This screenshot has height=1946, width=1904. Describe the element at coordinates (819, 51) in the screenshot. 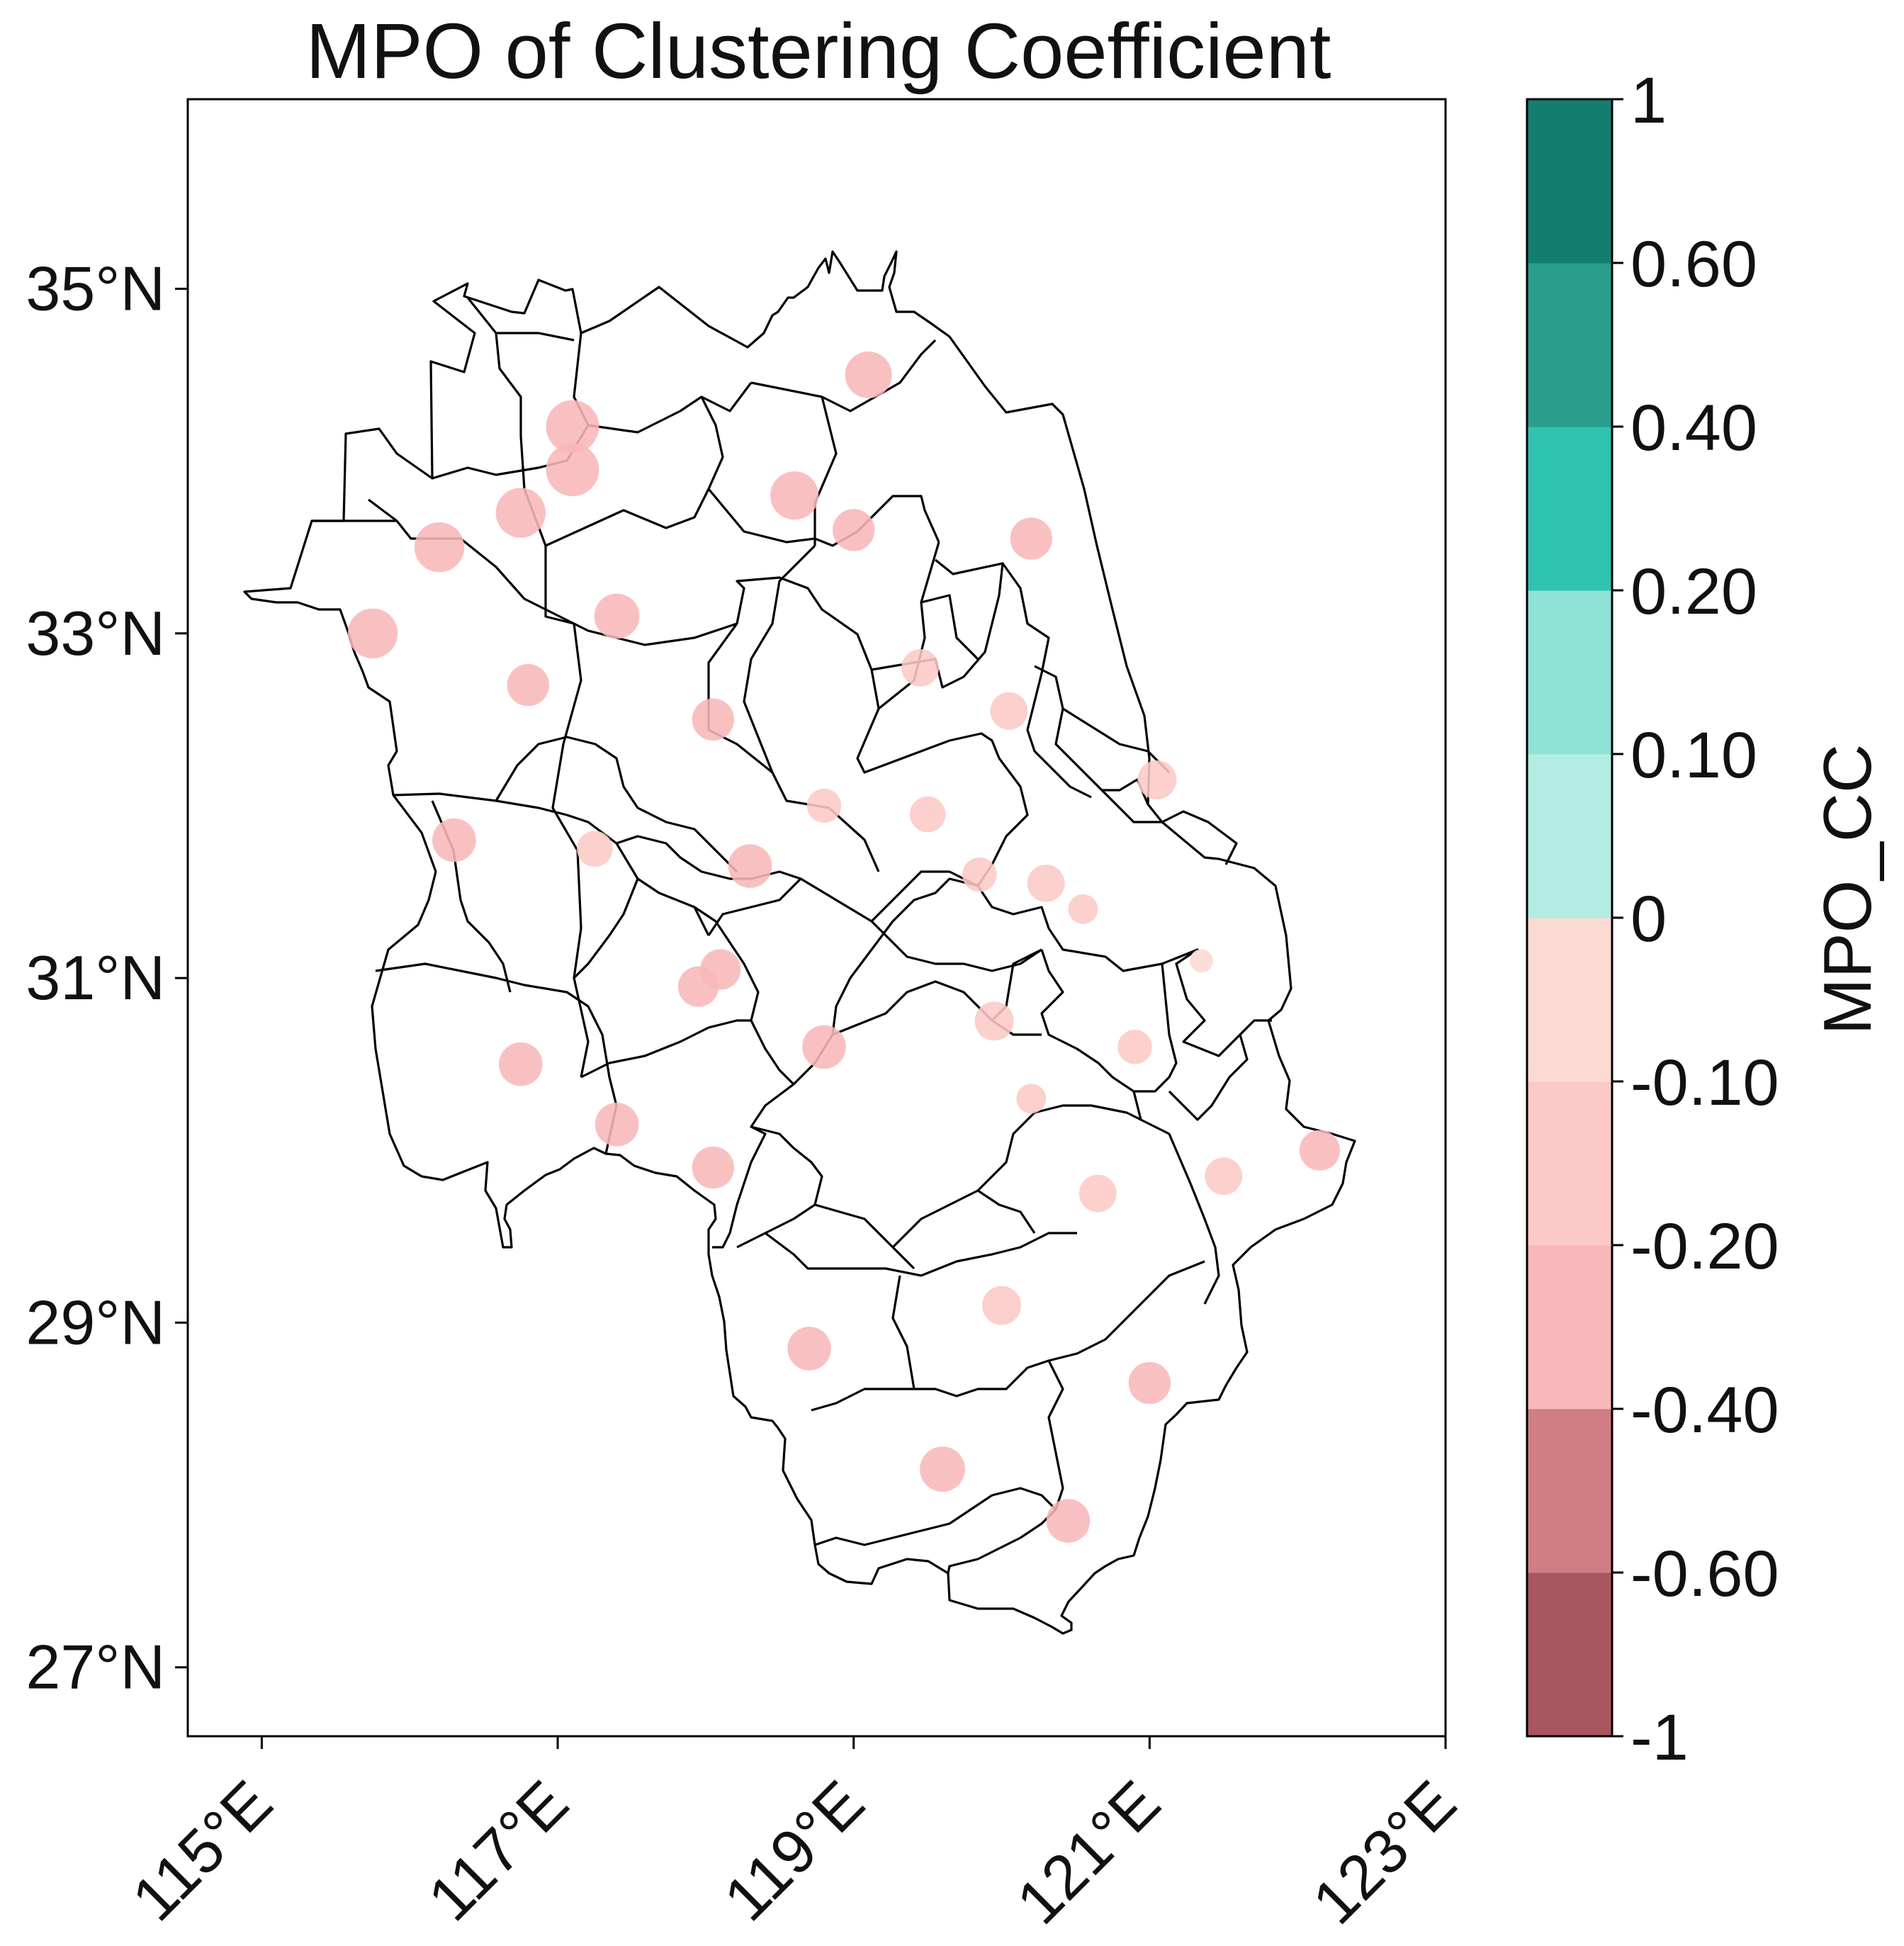

I see `chart-title: MPO of Clustering Coefficient` at that location.